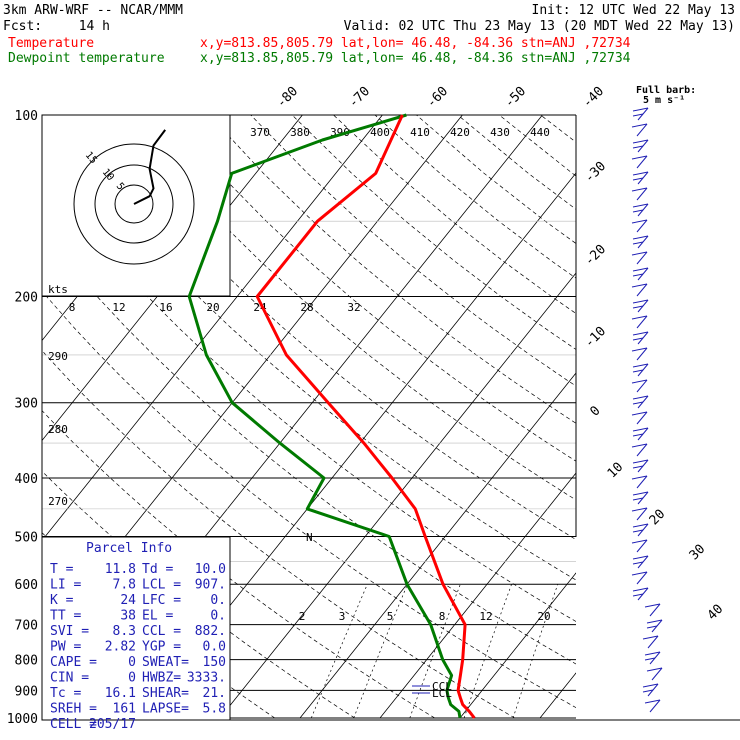 The width and height of the screenshot is (740, 740). What do you see at coordinates (86, 58) in the screenshot?
I see `dewpoint-legend: Dewpoint temperature` at bounding box center [86, 58].